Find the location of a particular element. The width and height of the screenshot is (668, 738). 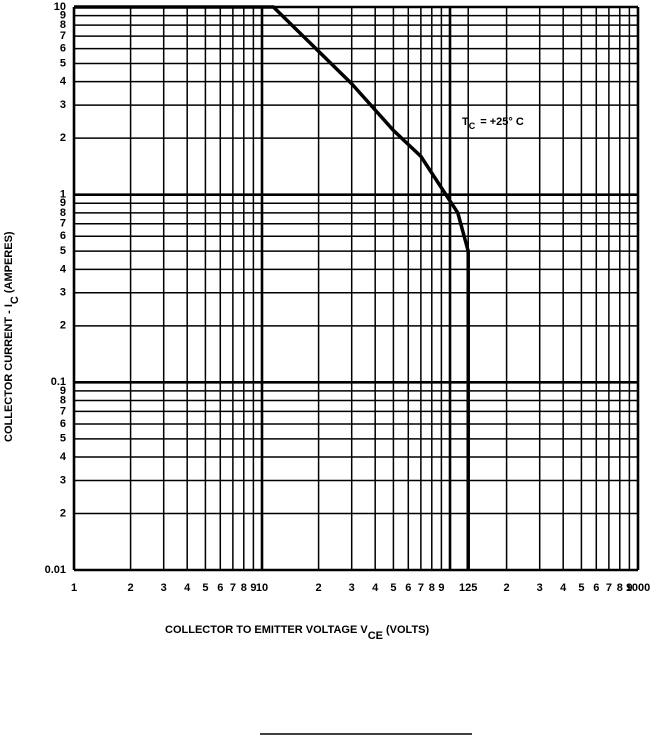

x-axis-title-text: COLLECTOR TO EMITTER VOLTAGE V is located at coordinates (266, 630).